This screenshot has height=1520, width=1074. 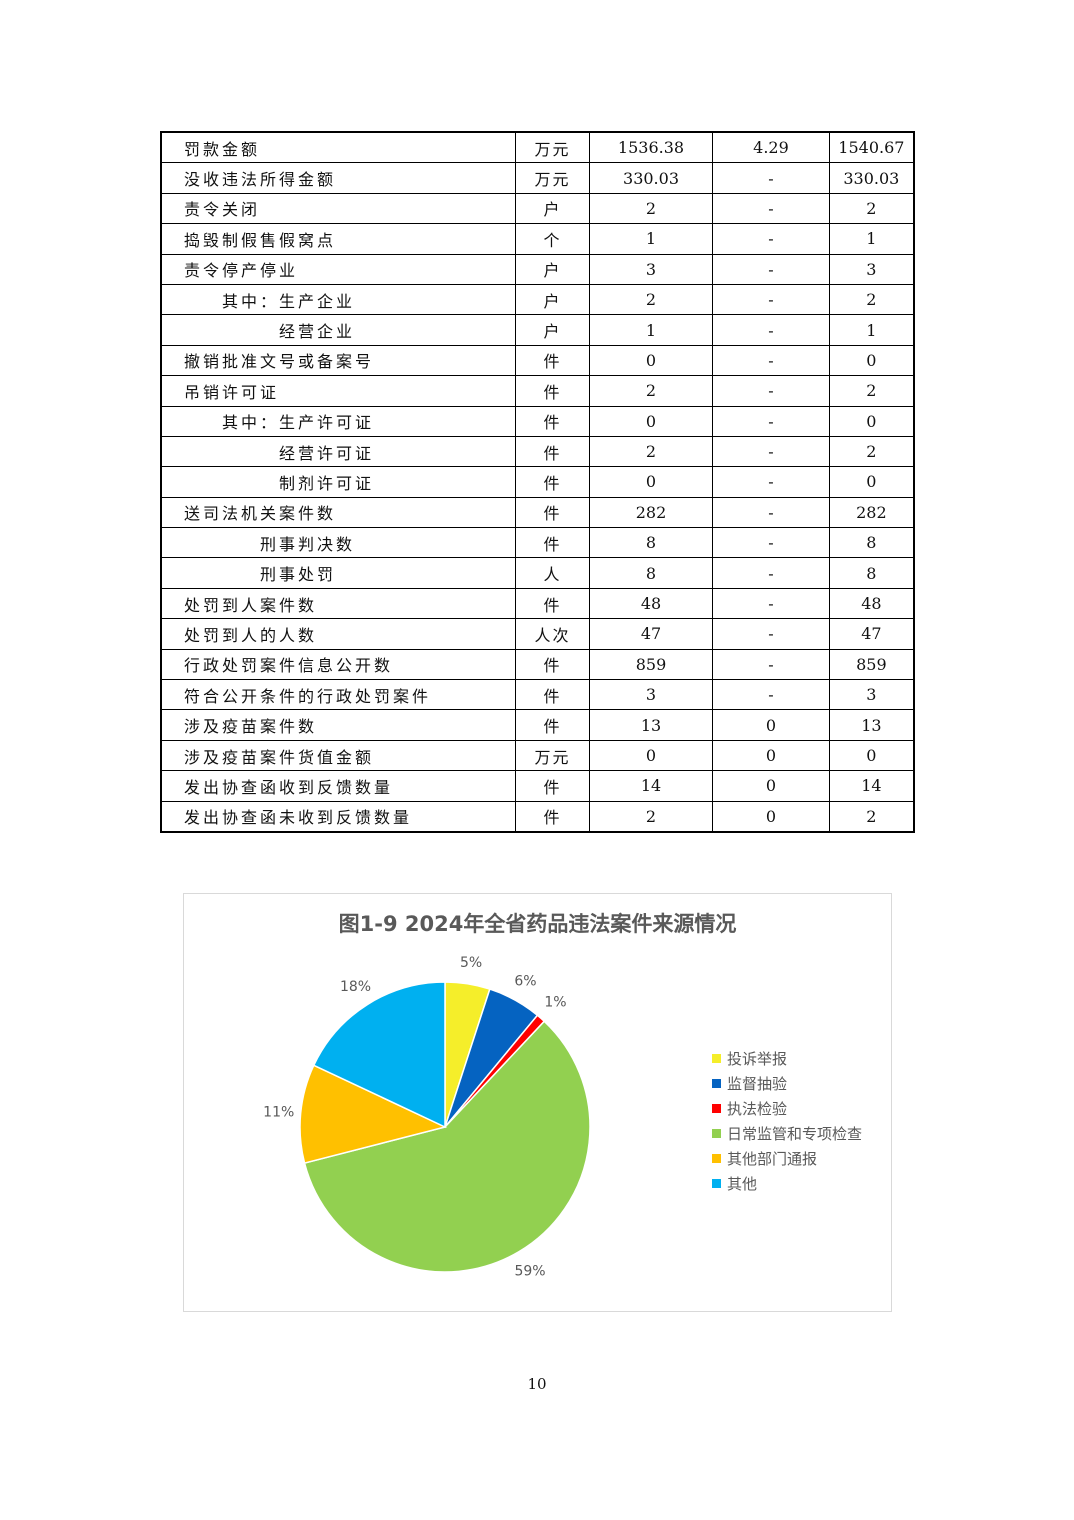 I want to click on row-unit: 人次, so click(x=552, y=634).